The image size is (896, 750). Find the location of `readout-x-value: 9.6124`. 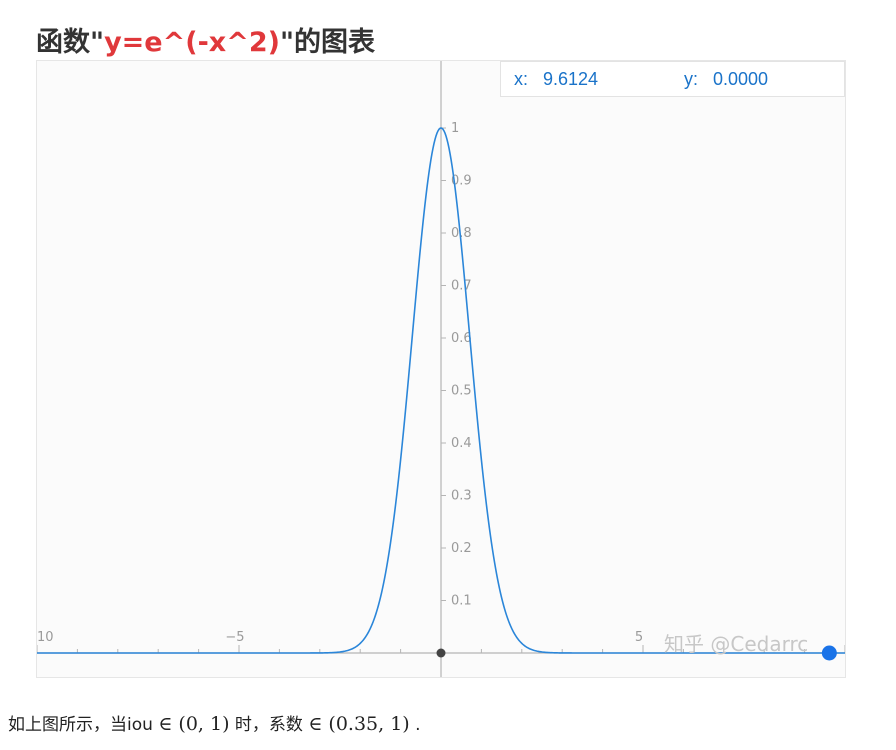

readout-x-value: 9.6124 is located at coordinates (571, 79).